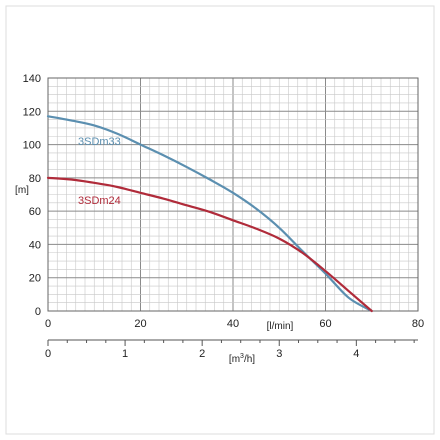 Image resolution: width=440 pixels, height=440 pixels. What do you see at coordinates (99, 171) in the screenshot?
I see `series-labels: 3SDm33 3SDm24` at bounding box center [99, 171].